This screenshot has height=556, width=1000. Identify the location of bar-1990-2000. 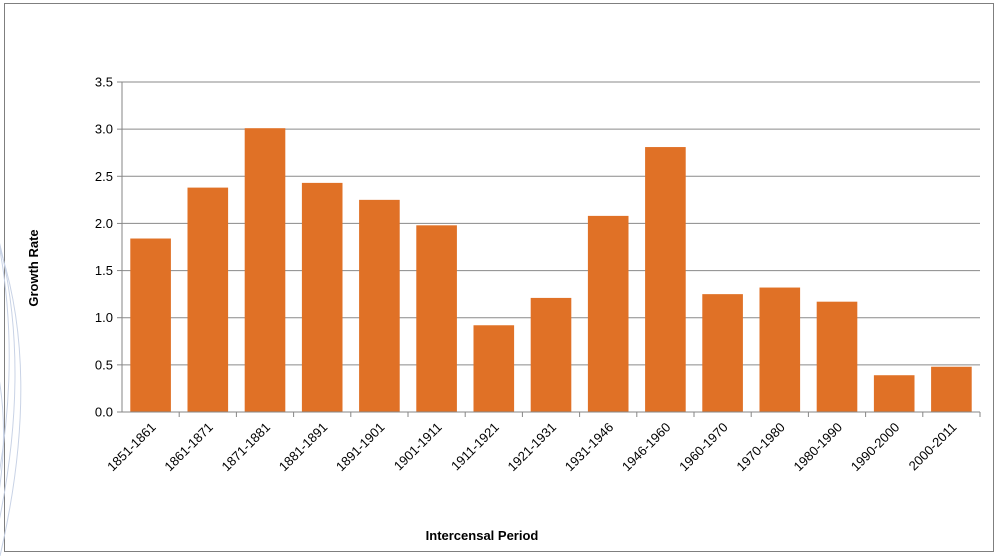
(894, 393).